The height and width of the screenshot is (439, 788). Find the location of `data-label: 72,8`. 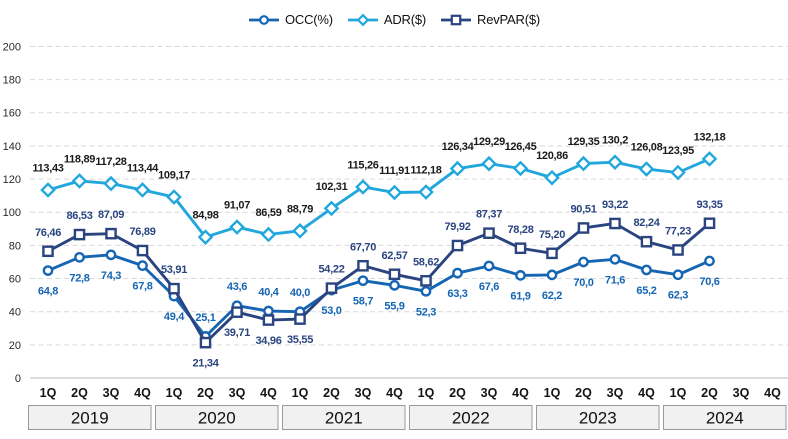

data-label: 72,8 is located at coordinates (79, 278).